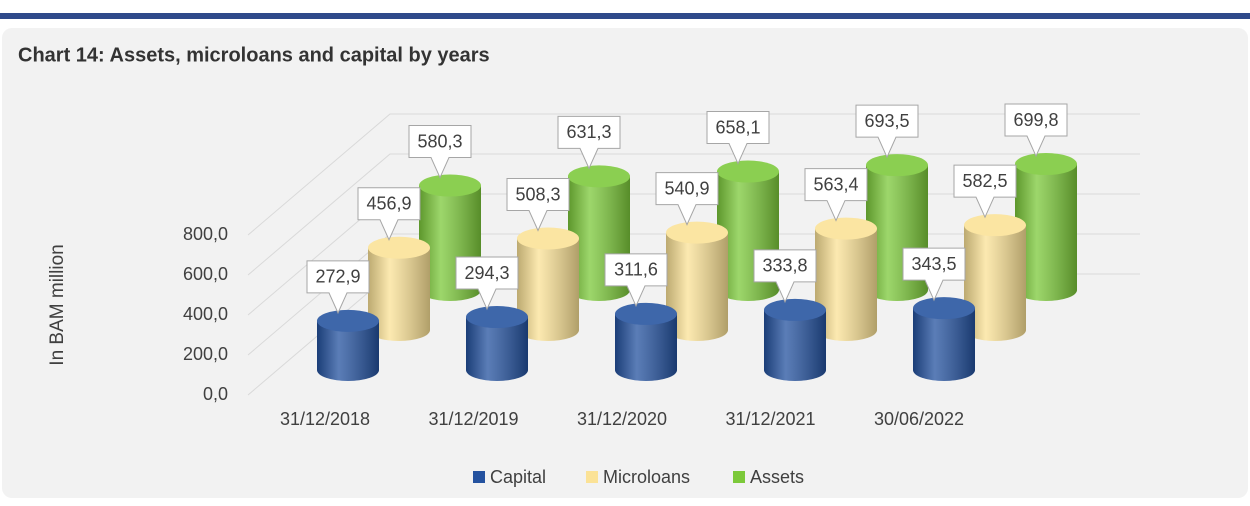  I want to click on data-label: 508,3, so click(537, 194).